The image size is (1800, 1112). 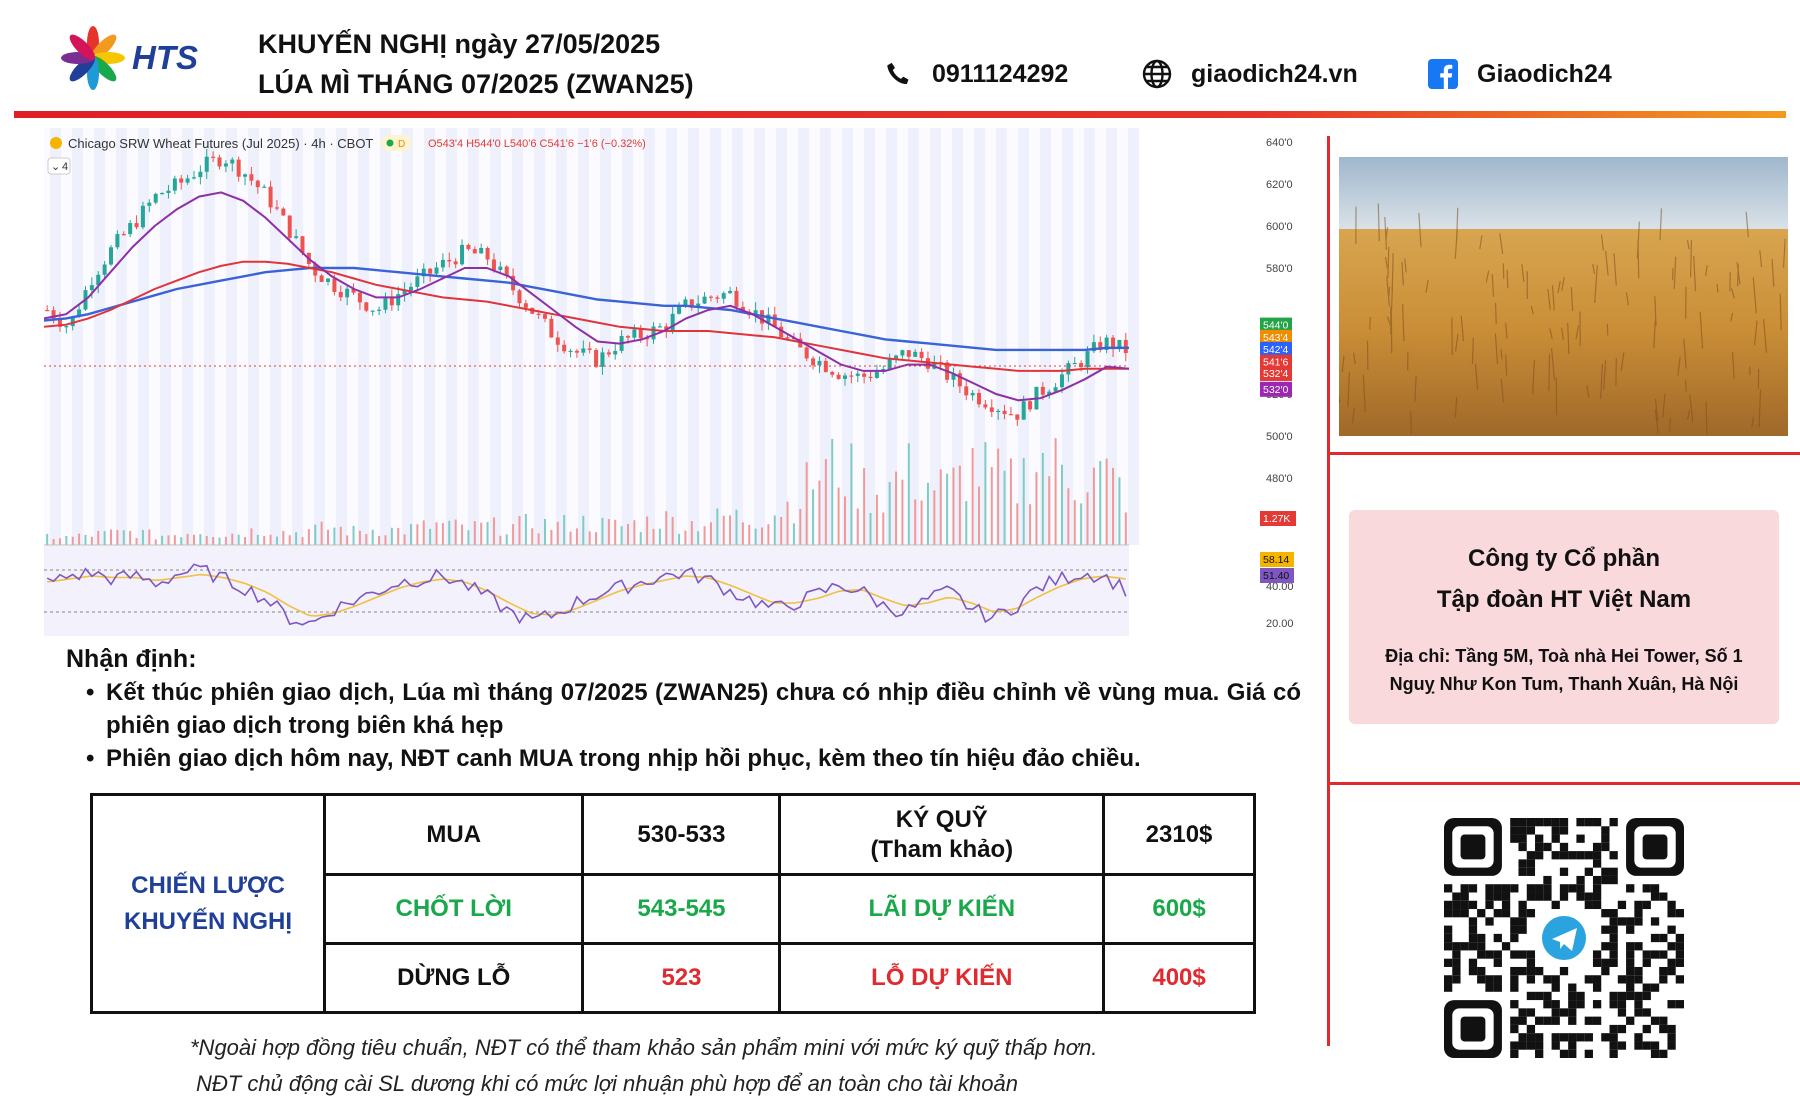 What do you see at coordinates (1280, 587) in the screenshot?
I see `rsi-tick-label: 40.00` at bounding box center [1280, 587].